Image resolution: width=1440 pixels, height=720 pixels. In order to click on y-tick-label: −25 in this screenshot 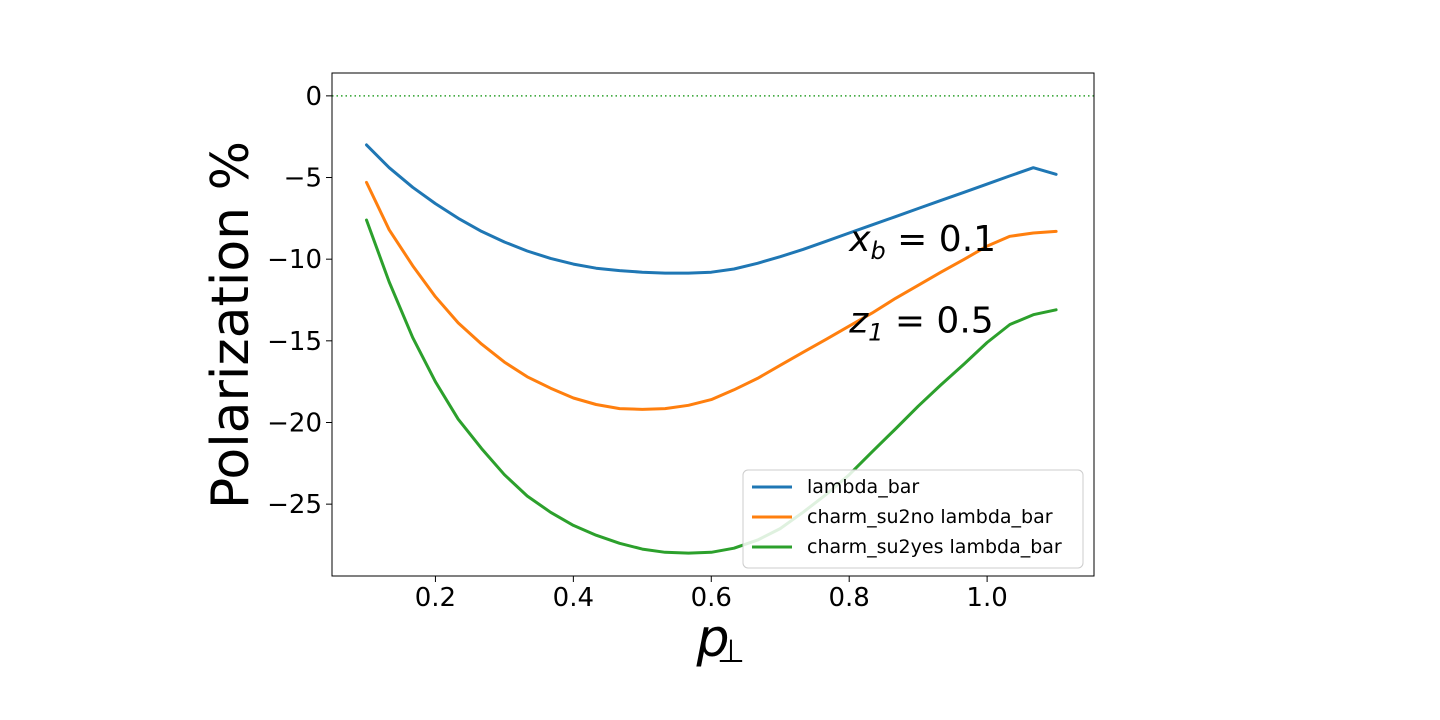, I will do `click(294, 505)`.